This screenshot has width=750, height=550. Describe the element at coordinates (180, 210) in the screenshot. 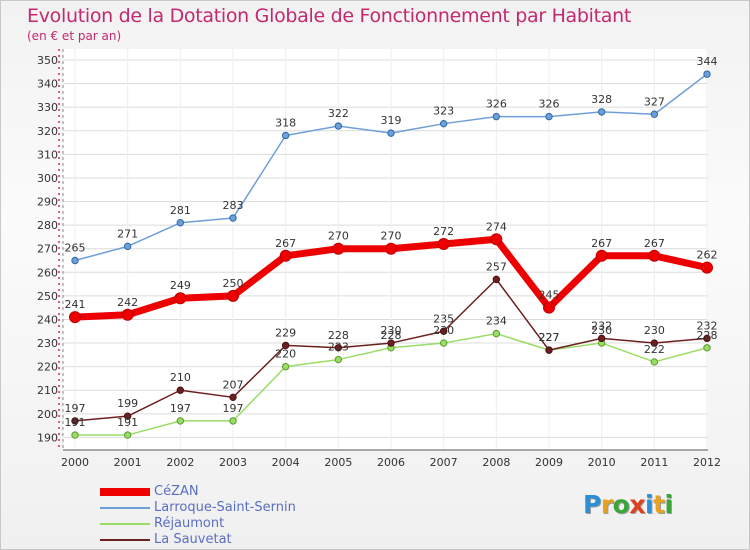

I see `data-label-larroque: 281` at that location.